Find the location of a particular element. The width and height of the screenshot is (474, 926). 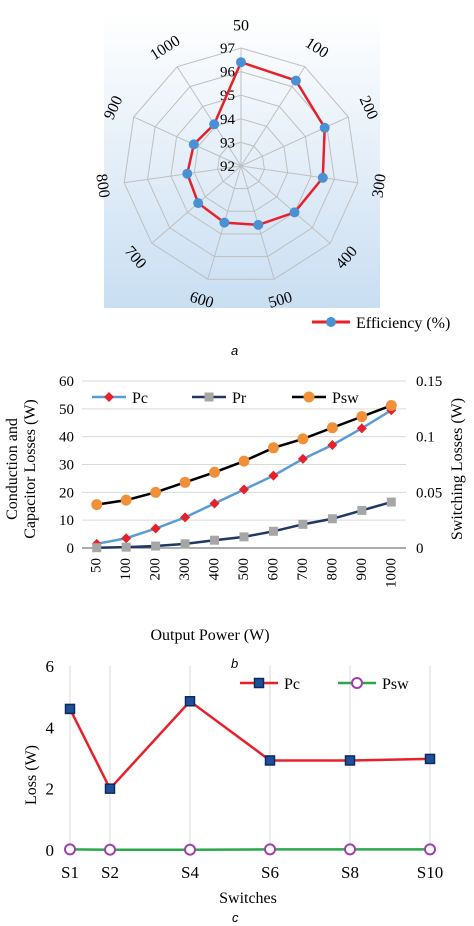

panel-b-xlabel: Output Power (W) is located at coordinates (209, 635).